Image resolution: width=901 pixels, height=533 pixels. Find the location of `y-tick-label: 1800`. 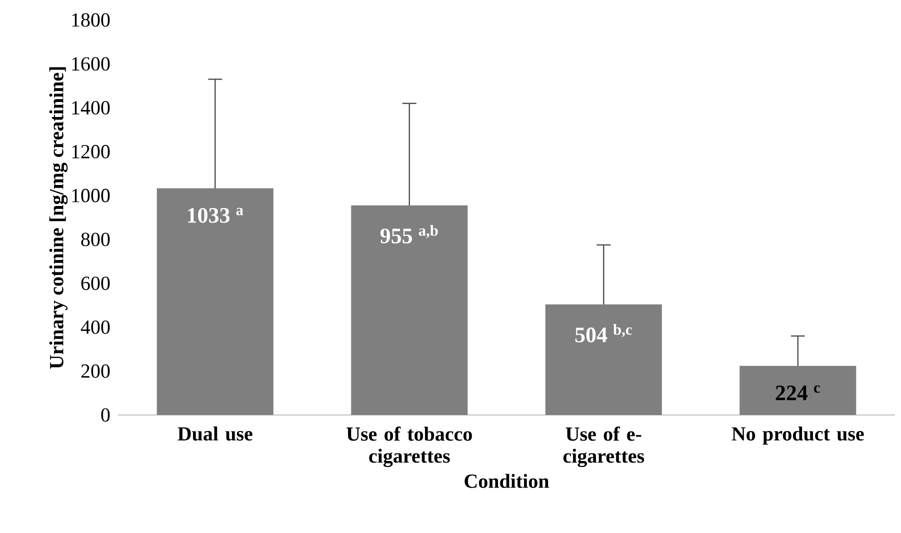

y-tick-label: 1800 is located at coordinates (91, 20).